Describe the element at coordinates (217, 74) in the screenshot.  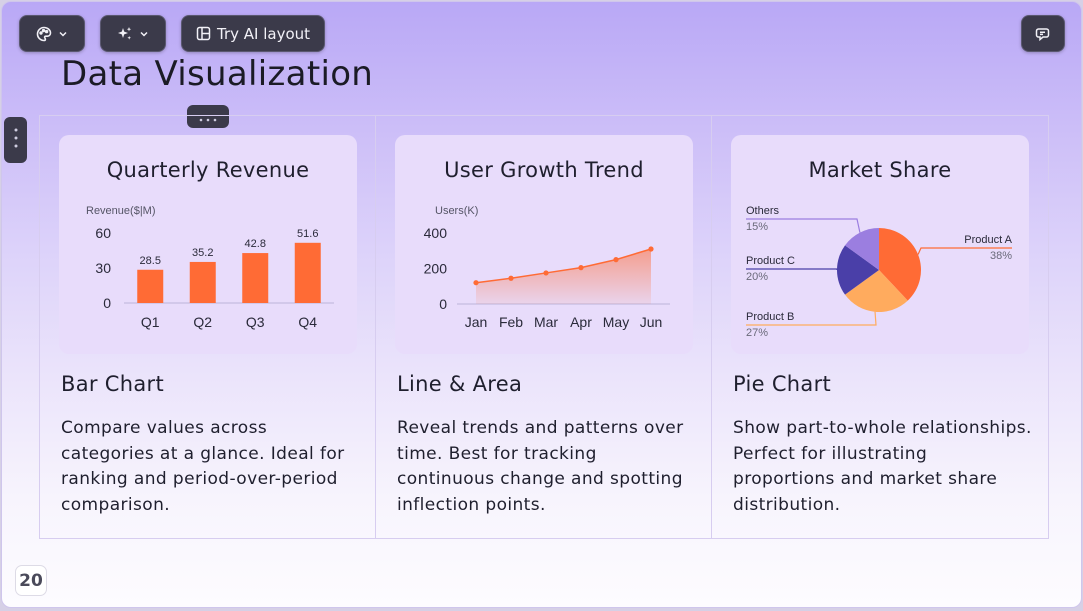
I see `page-title: Data Visualization` at that location.